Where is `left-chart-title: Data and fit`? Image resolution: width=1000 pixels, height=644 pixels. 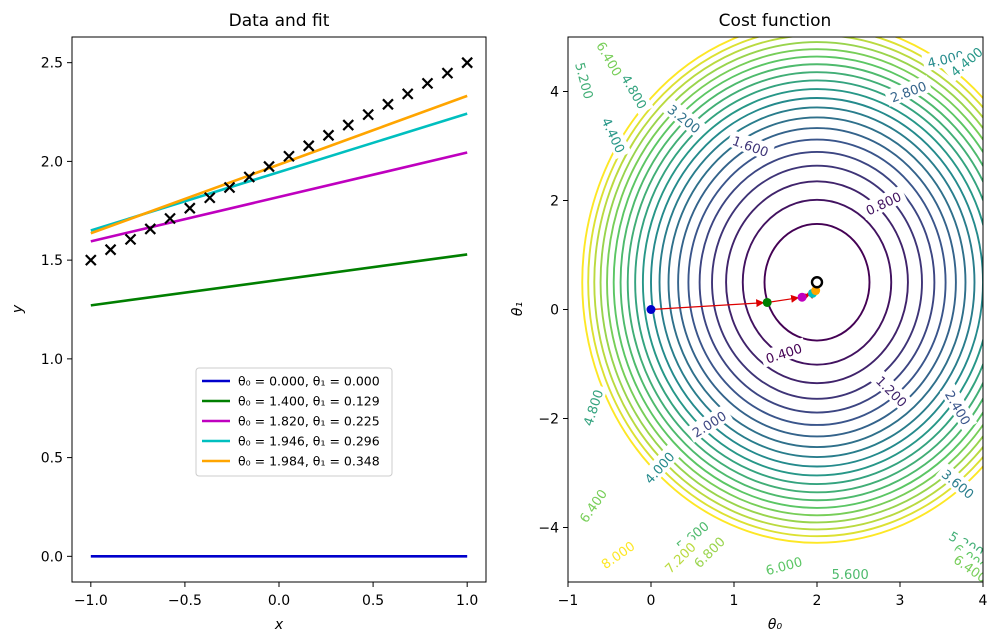
left-chart-title: Data and fit is located at coordinates (279, 21).